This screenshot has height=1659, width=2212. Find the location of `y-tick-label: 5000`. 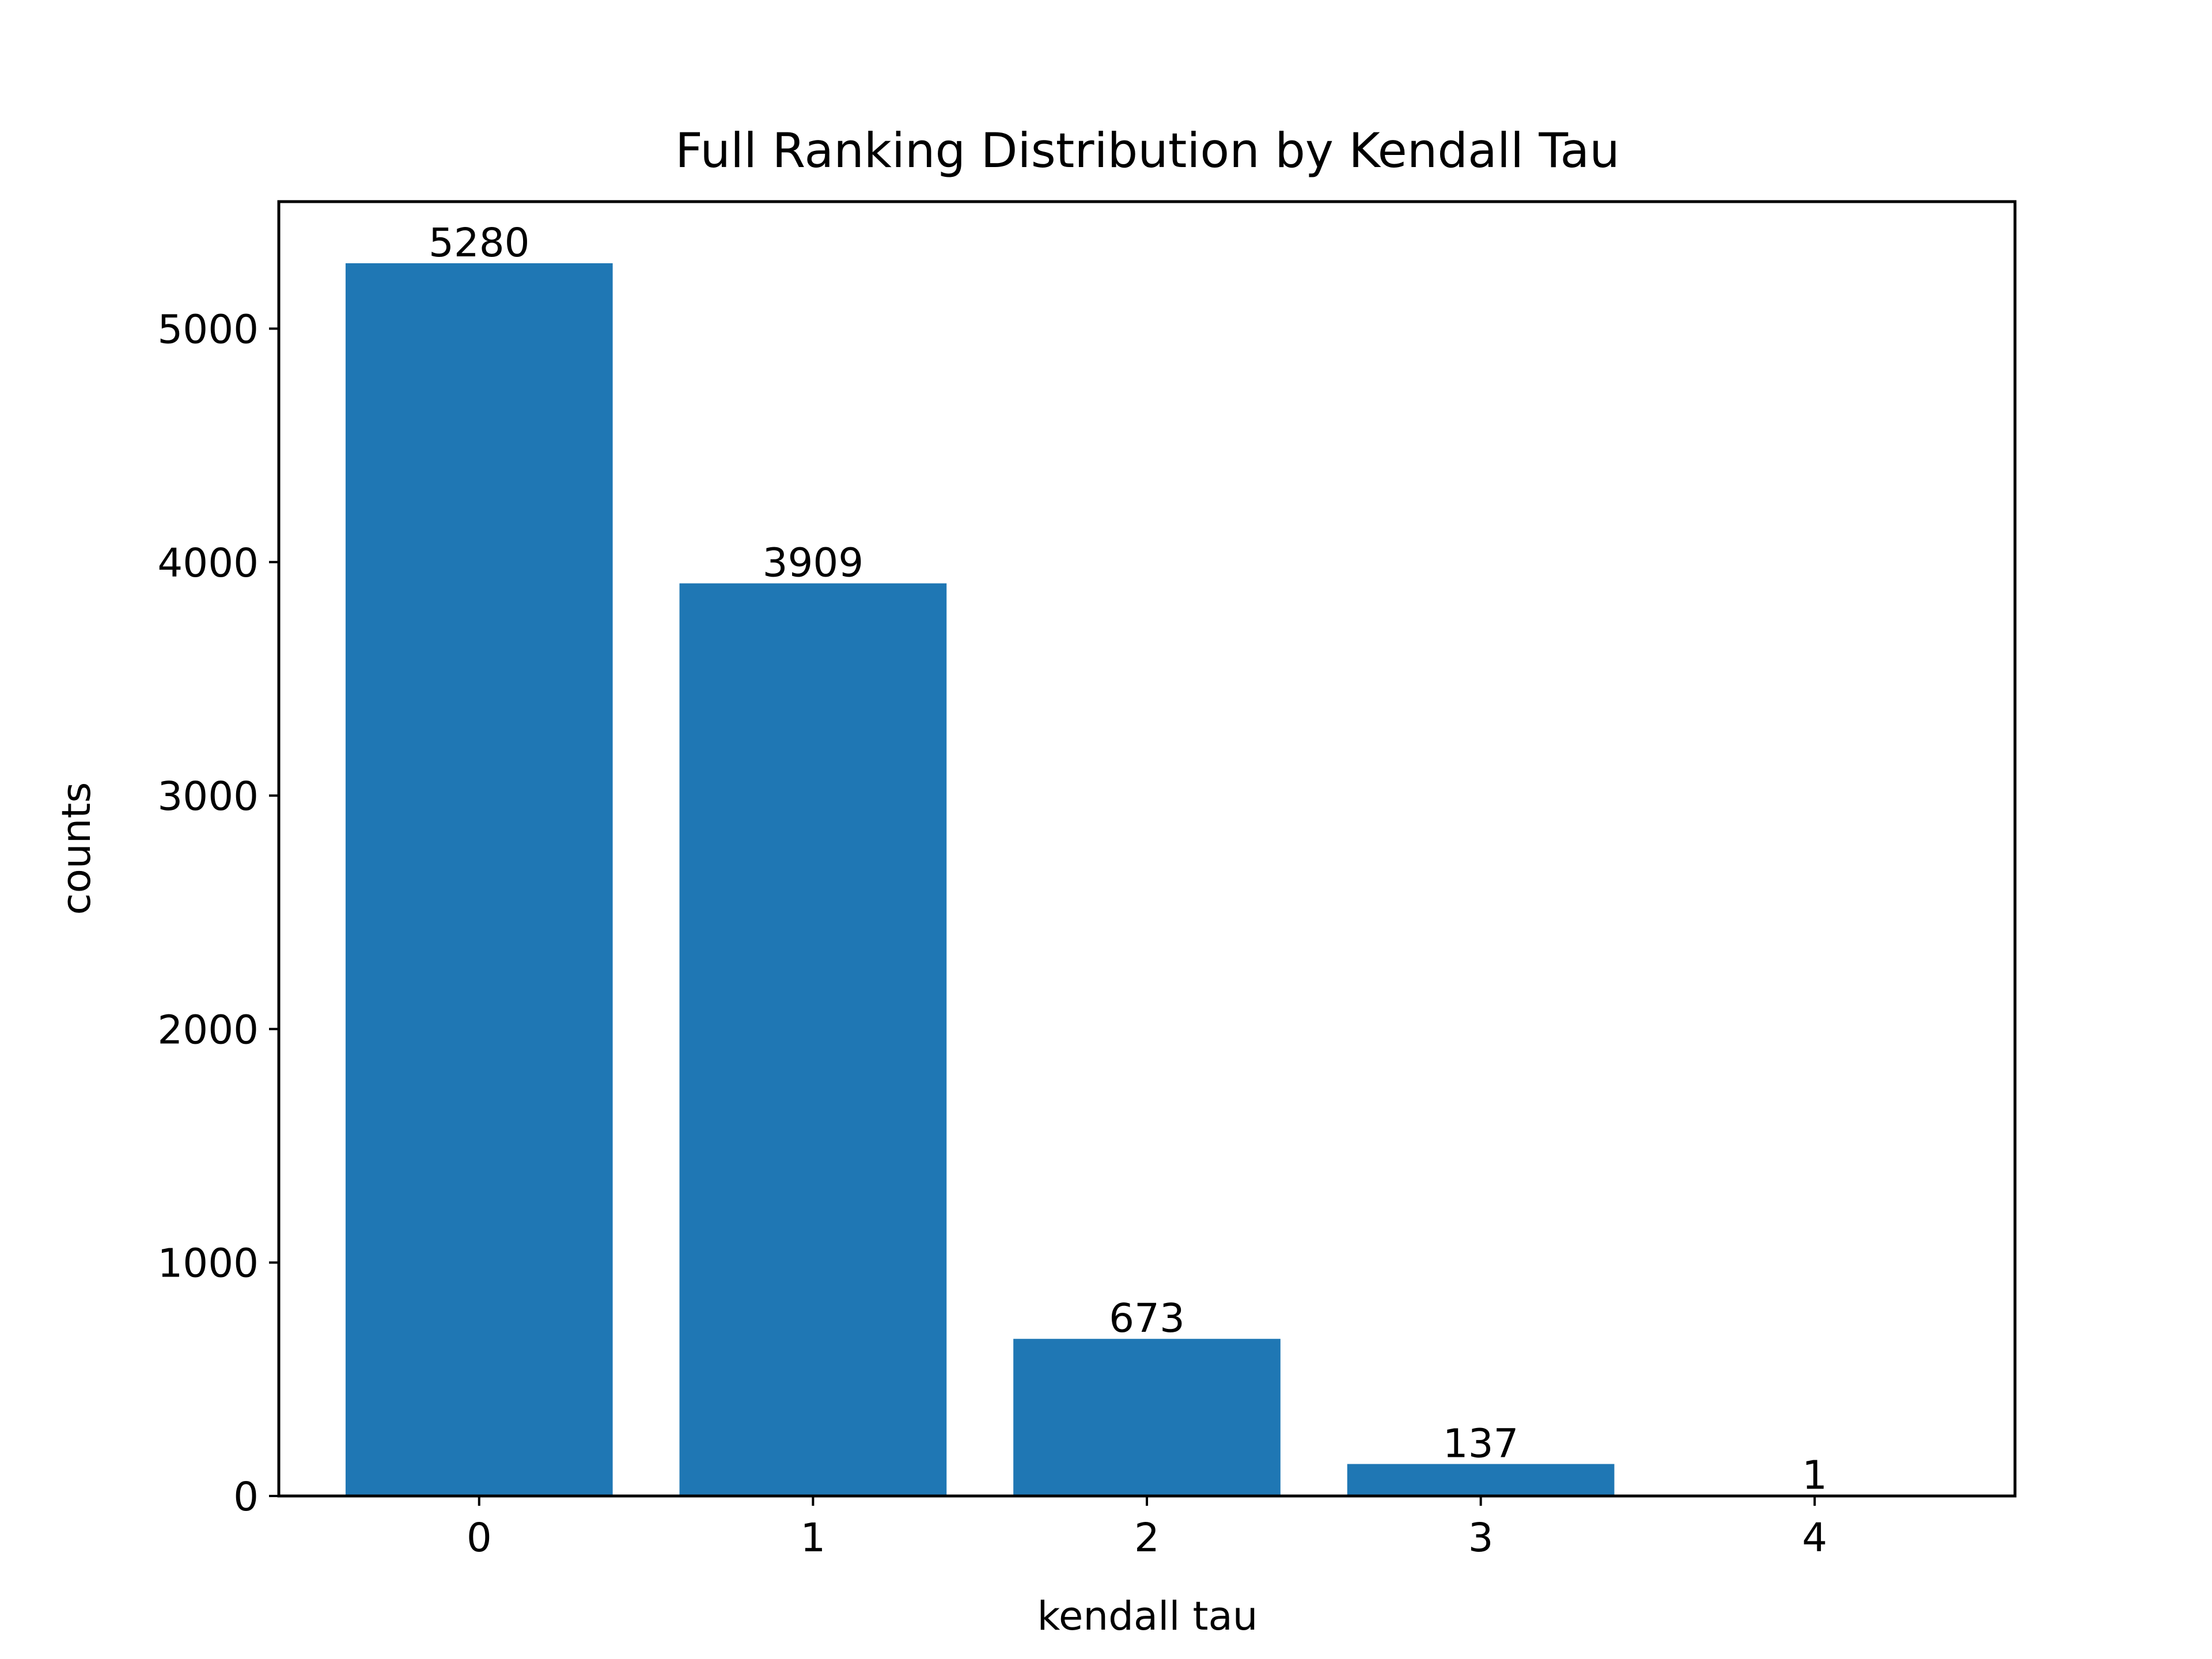

y-tick-label: 5000 is located at coordinates (208, 329).